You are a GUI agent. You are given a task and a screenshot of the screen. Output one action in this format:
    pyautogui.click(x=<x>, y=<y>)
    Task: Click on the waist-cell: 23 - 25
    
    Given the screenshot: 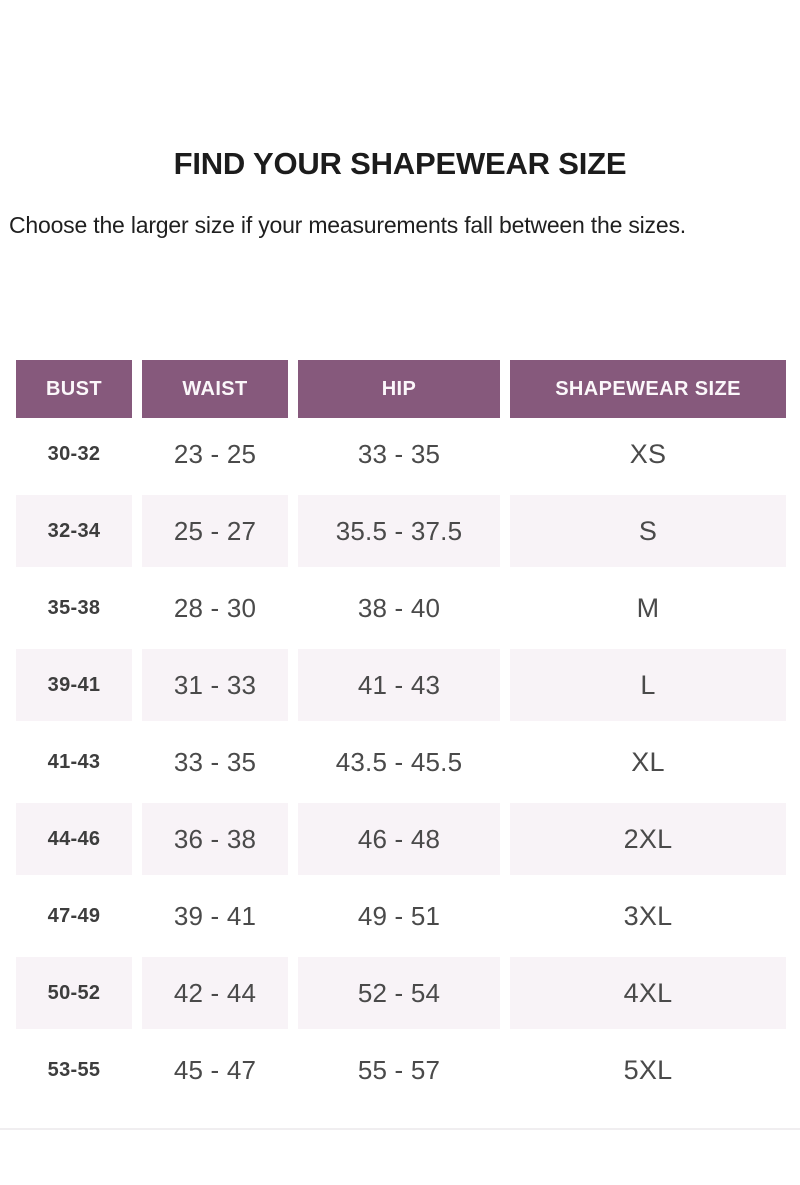 What is the action you would take?
    pyautogui.click(x=215, y=453)
    